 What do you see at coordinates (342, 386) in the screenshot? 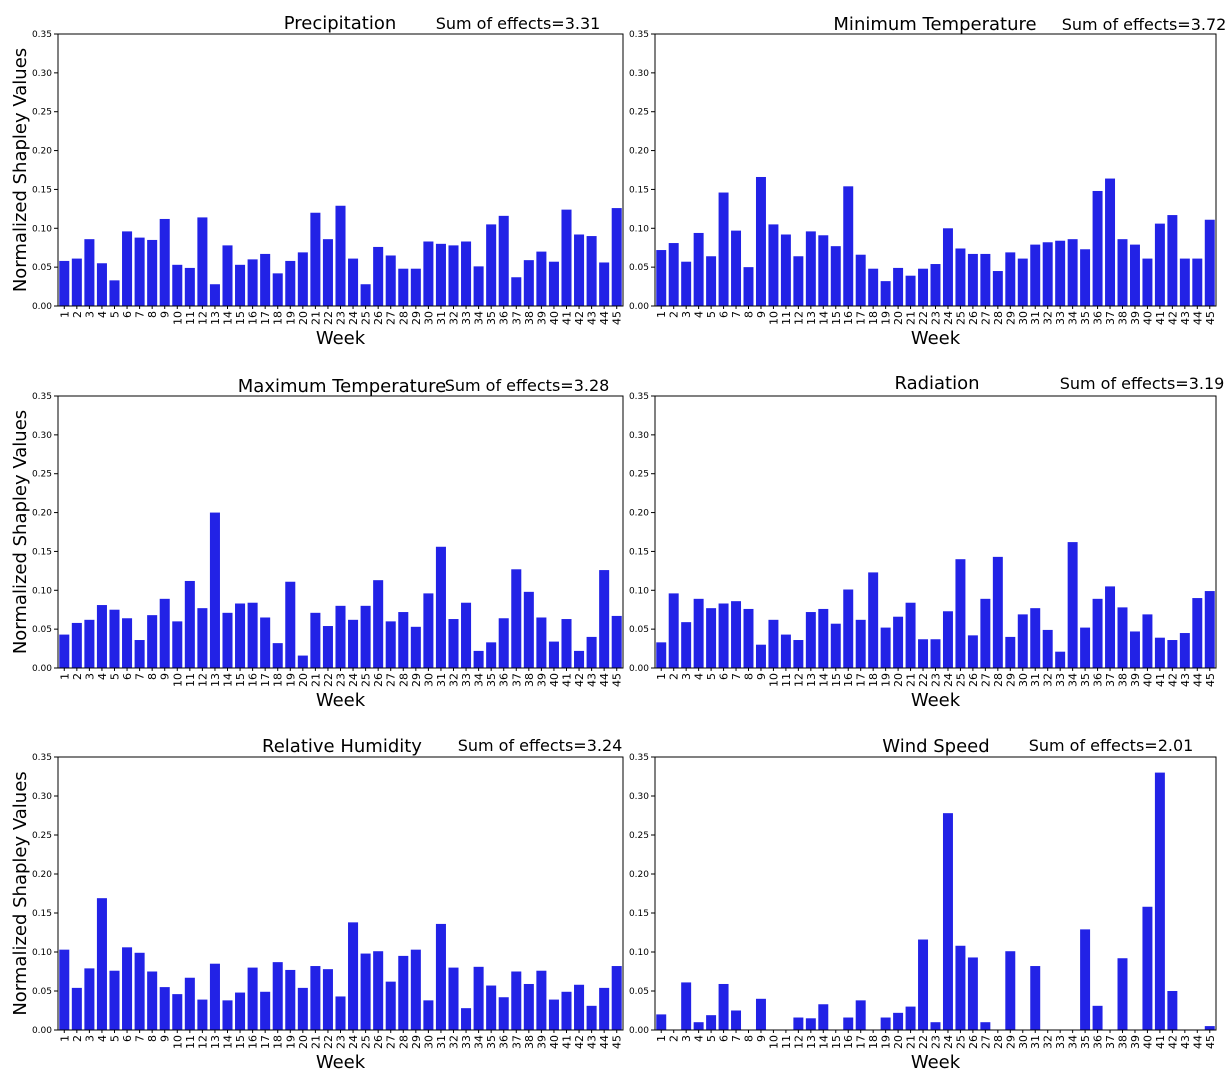
I see `chart-title: Maximum Temperature` at bounding box center [342, 386].